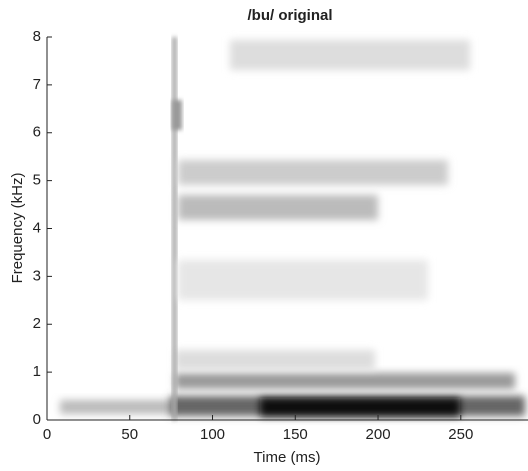 The height and width of the screenshot is (471, 528). What do you see at coordinates (290, 15) in the screenshot?
I see `chart-title: /bu/ original` at bounding box center [290, 15].